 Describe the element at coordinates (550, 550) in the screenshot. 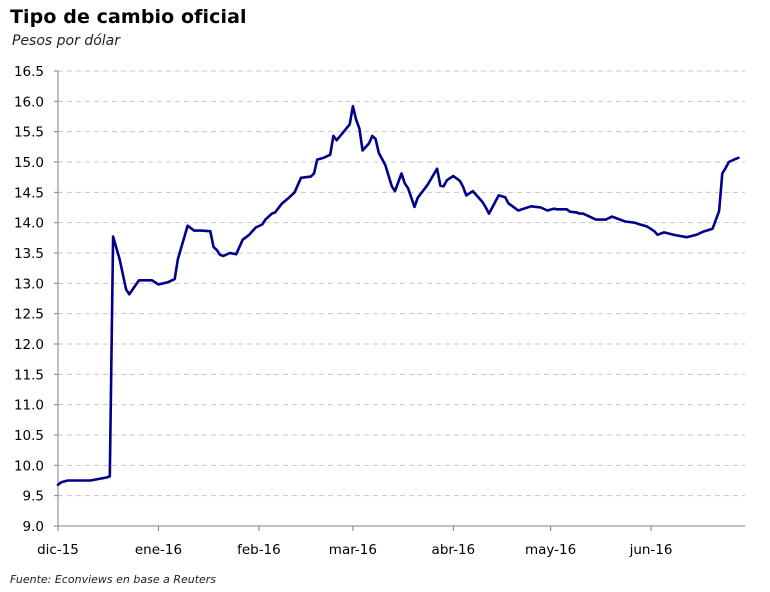

I see `x-tick-label: may-16` at that location.